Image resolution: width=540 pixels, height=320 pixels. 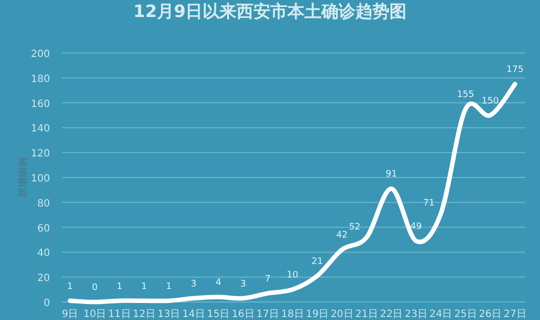 What do you see at coordinates (40, 179) in the screenshot?
I see `y-tick-label: 100` at bounding box center [40, 179].